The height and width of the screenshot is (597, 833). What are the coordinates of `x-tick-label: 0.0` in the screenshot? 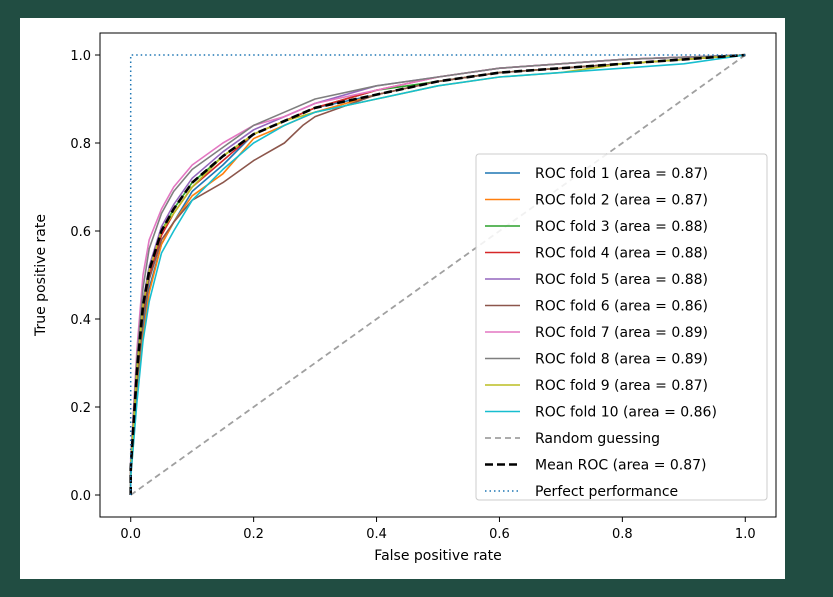 It's located at (130, 534).